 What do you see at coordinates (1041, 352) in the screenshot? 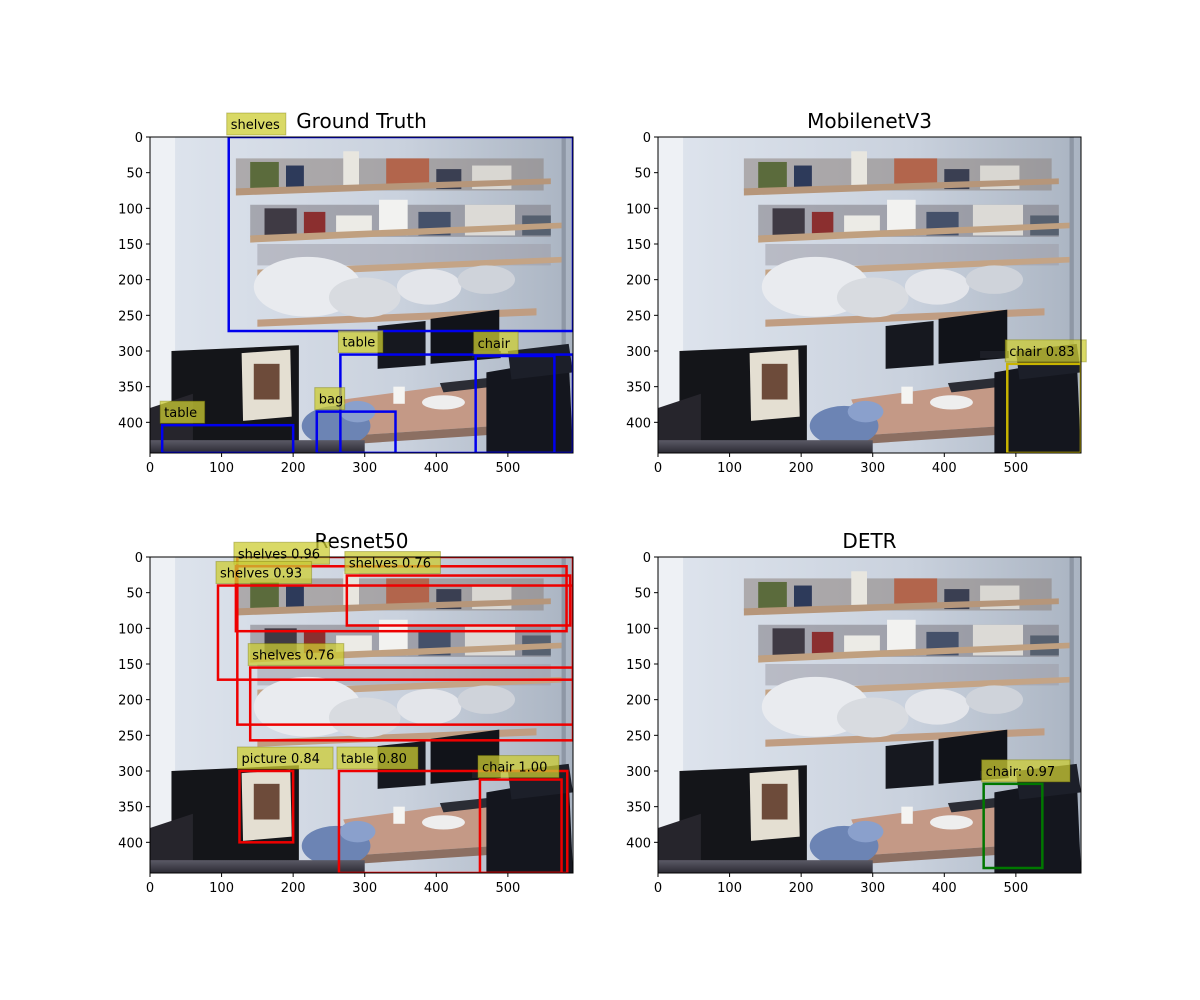
I see `box-label: chair 0.83` at bounding box center [1041, 352].